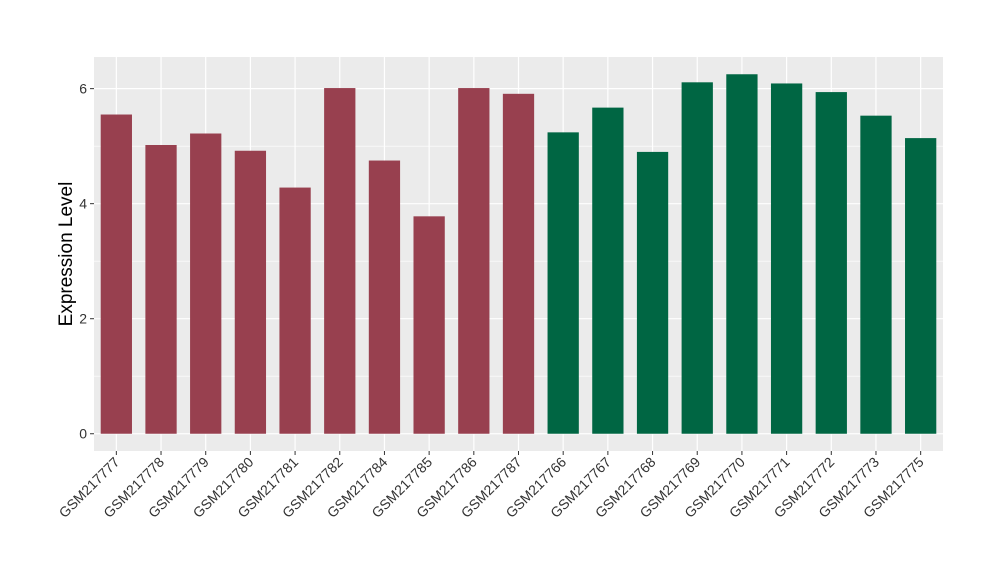 This screenshot has height=580, width=1000. What do you see at coordinates (340, 261) in the screenshot?
I see `bar-GSM217782` at bounding box center [340, 261].